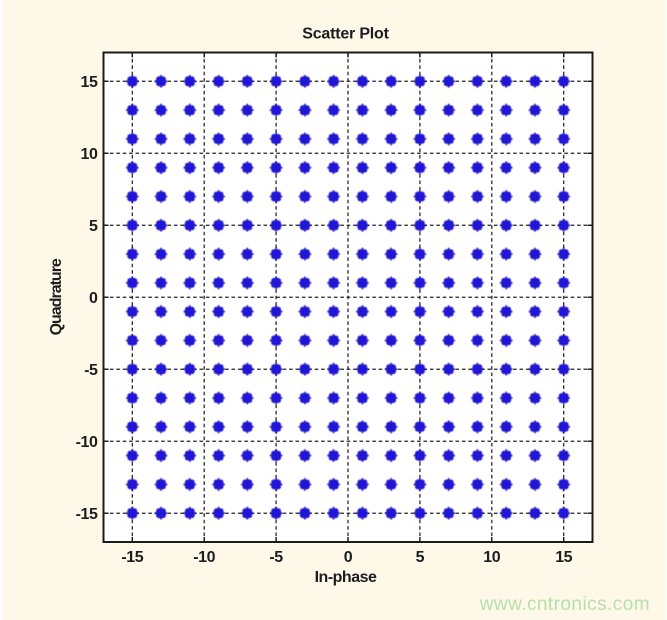 Image resolution: width=667 pixels, height=620 pixels. I want to click on svg-text: Scatter Plot, so click(345, 34).